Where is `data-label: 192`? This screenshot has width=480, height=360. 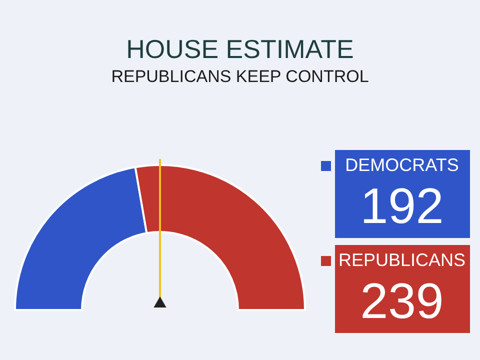 data-label: 192 is located at coordinates (402, 206).